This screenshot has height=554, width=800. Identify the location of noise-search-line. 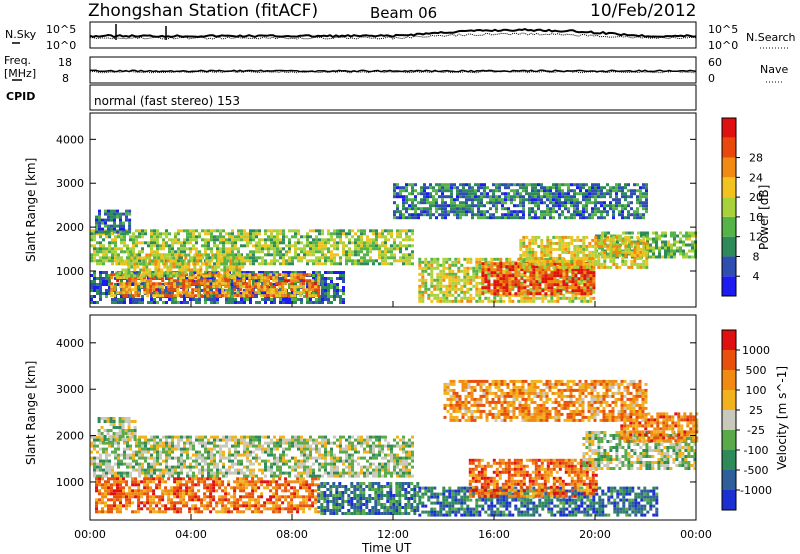
(393, 36).